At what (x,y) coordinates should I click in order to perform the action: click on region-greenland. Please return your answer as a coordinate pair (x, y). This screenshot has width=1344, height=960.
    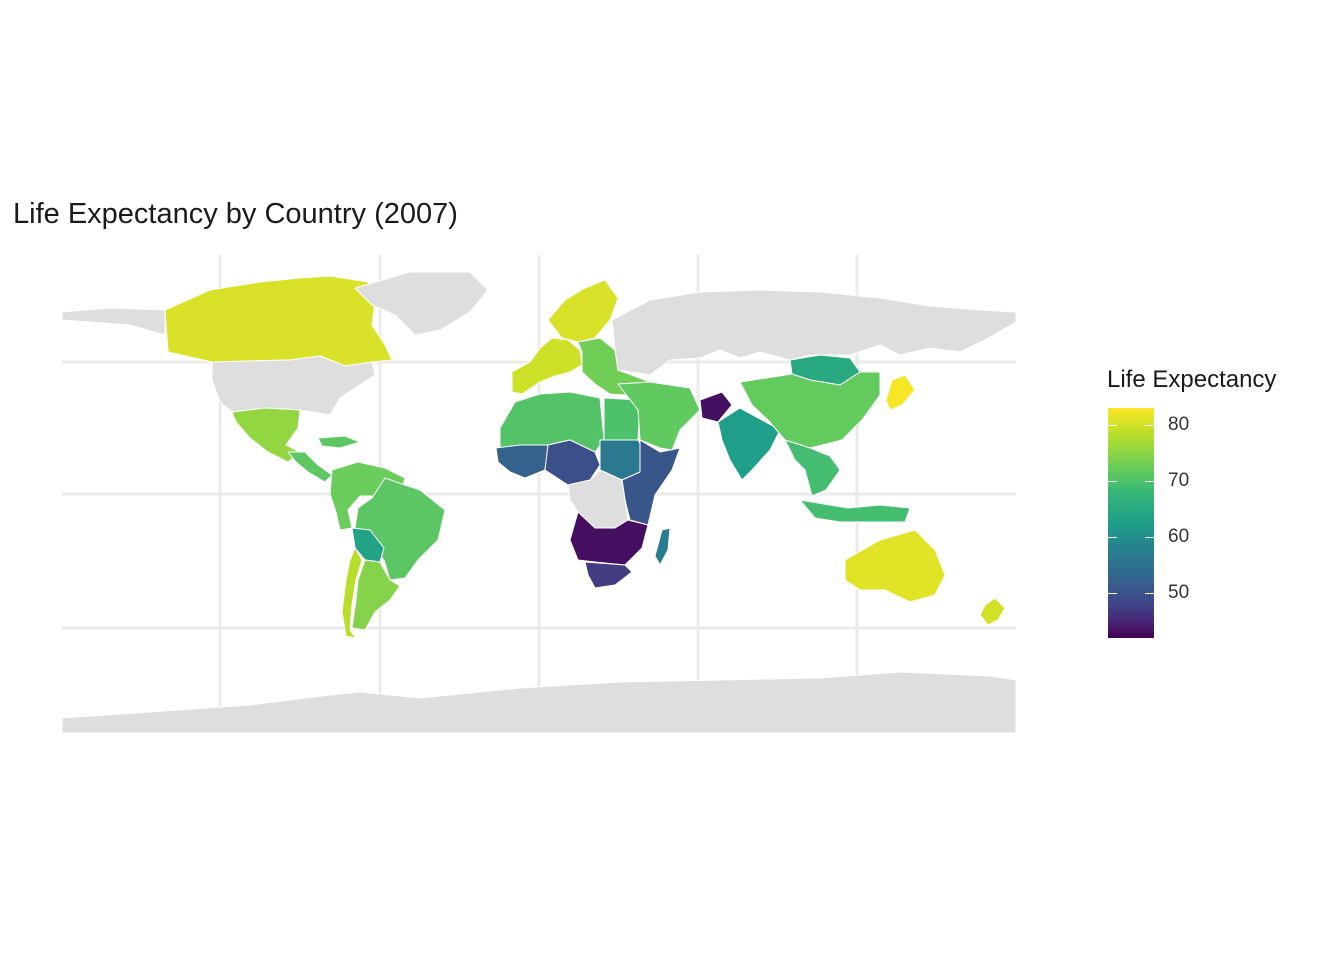
    Looking at the image, I should click on (421, 303).